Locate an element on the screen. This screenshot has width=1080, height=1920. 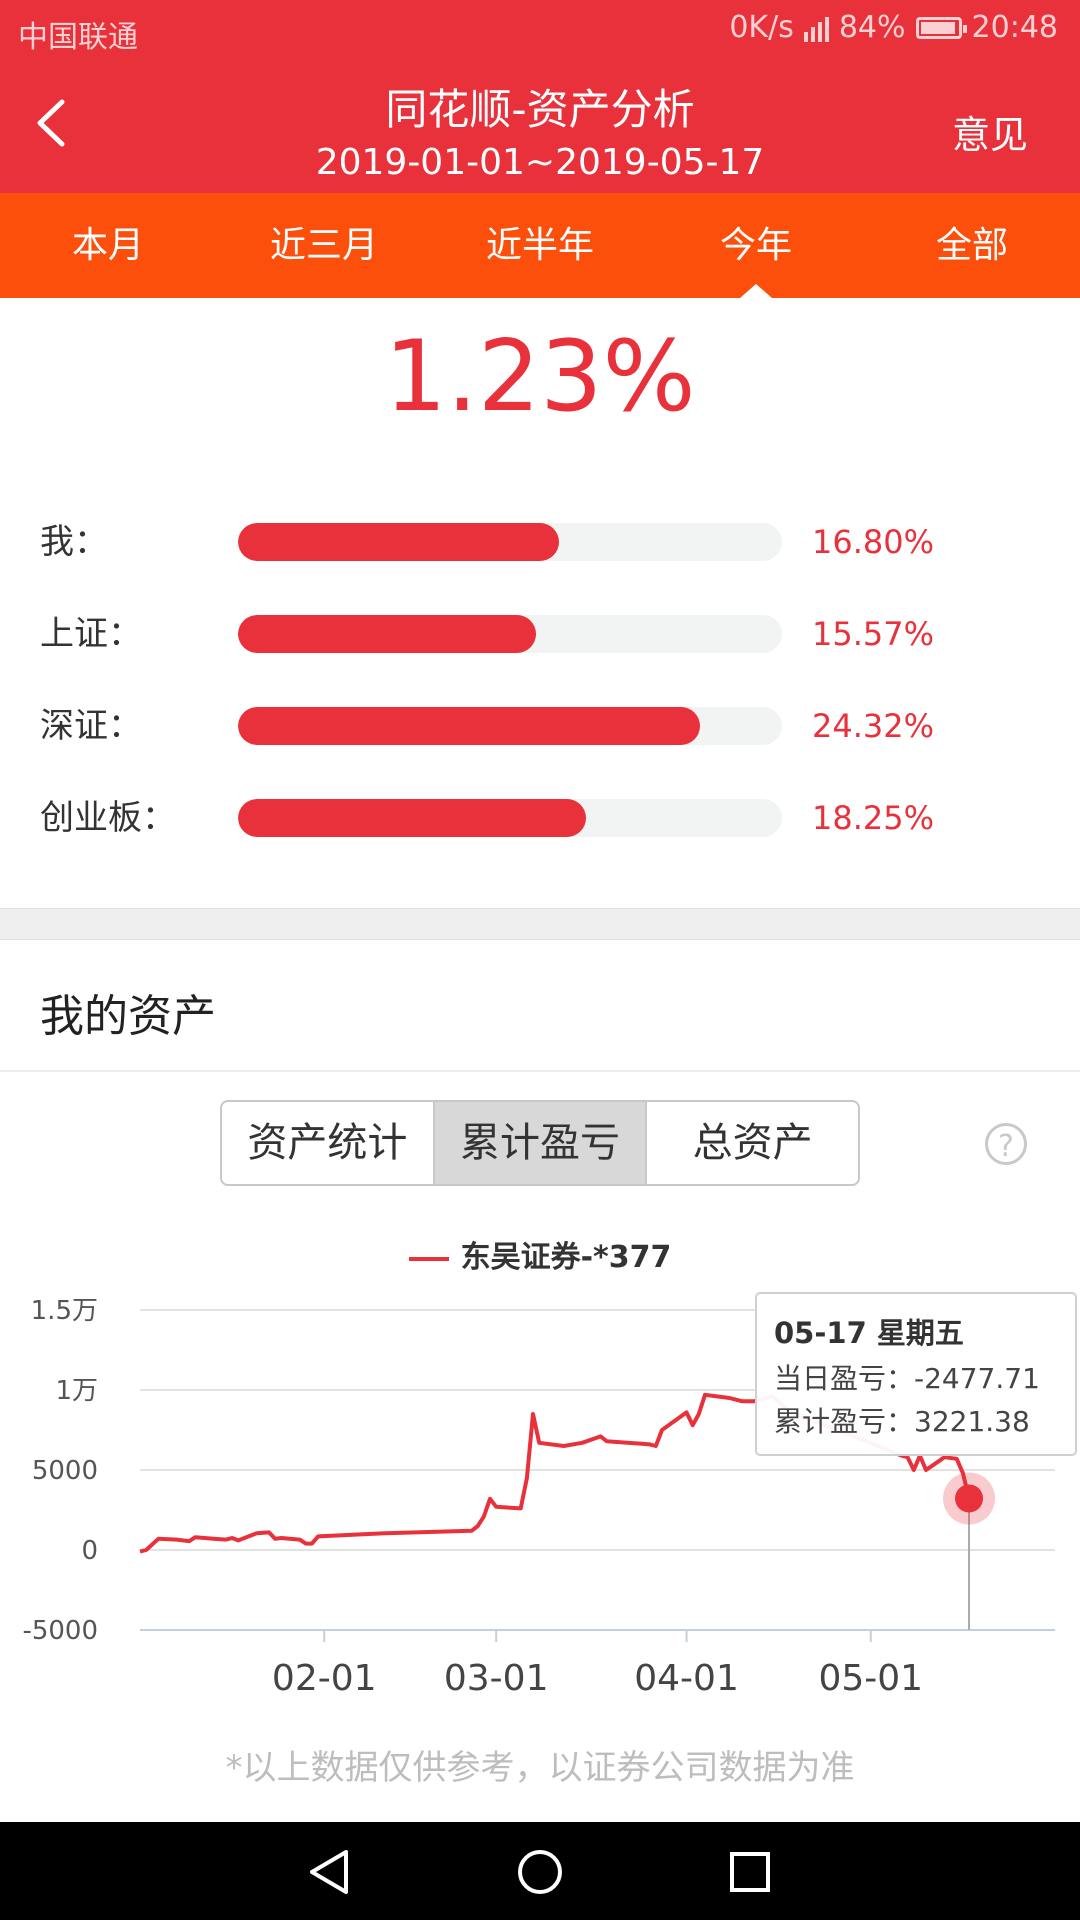
chart-mode-selector: 资产统计 累计盈亏 总资产 is located at coordinates (540, 1143).